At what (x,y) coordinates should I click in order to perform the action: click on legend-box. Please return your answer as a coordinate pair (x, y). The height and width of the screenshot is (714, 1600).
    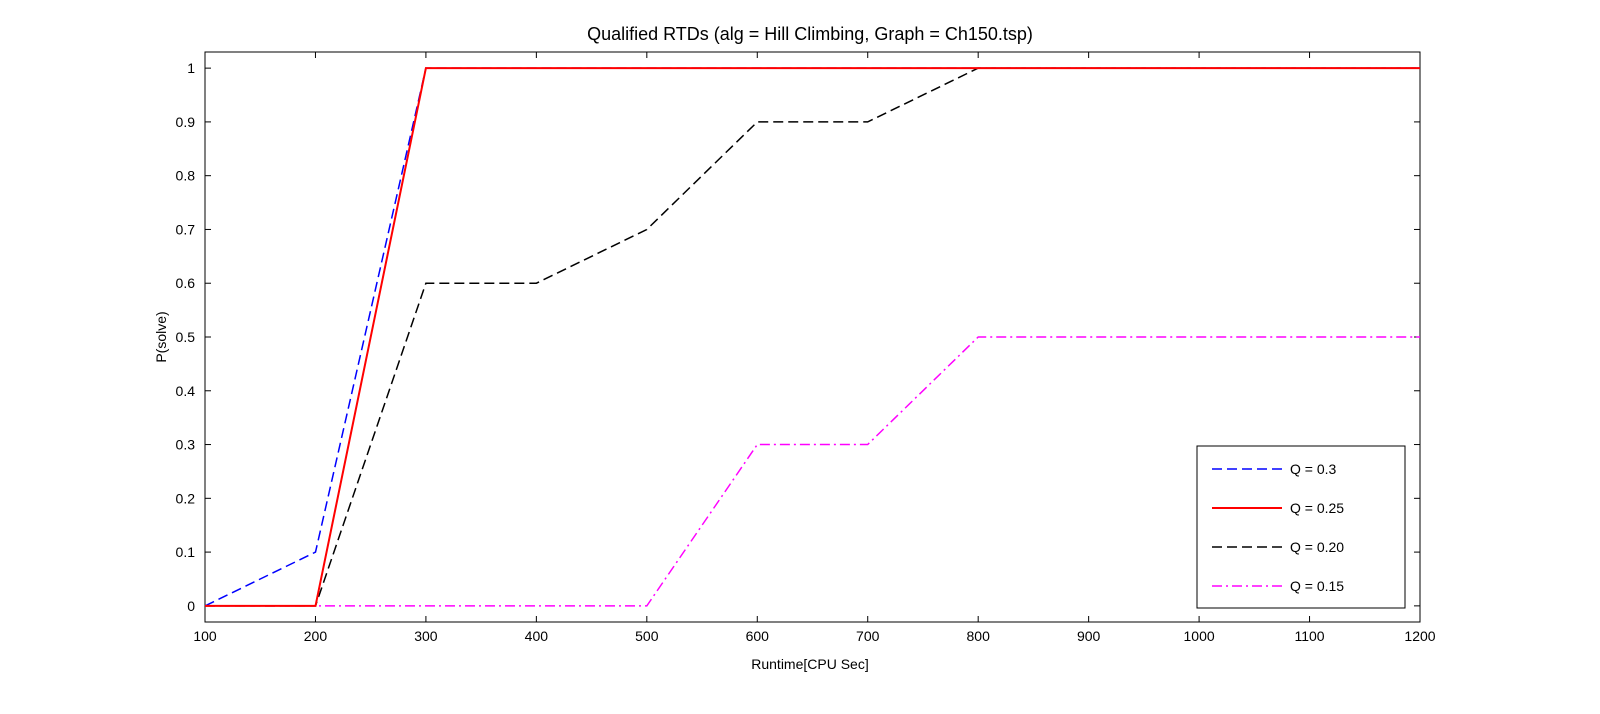
    Looking at the image, I should click on (1301, 527).